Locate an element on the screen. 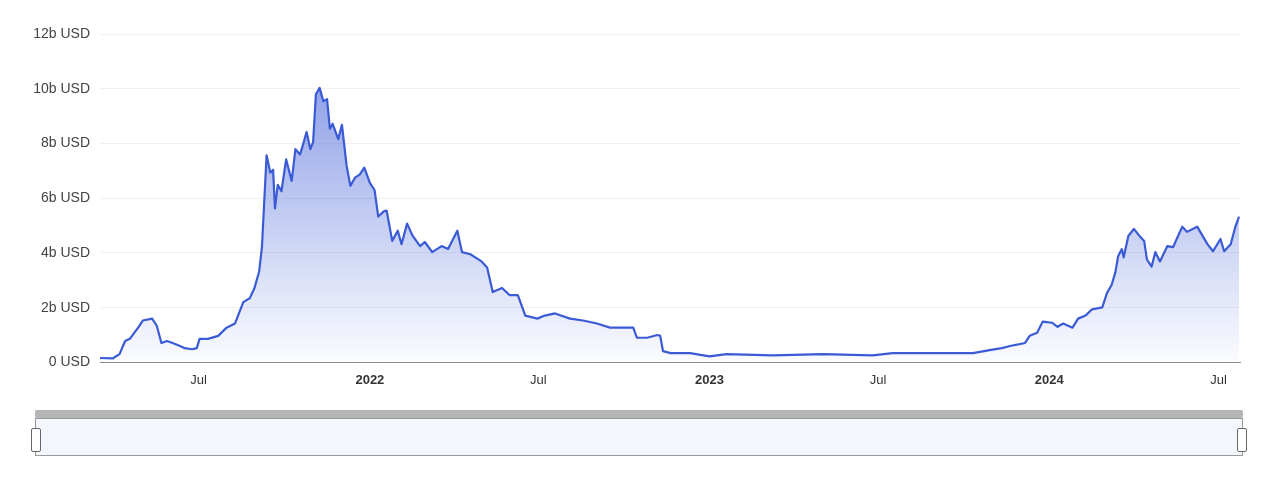 Image resolution: width=1265 pixels, height=488 pixels. y-tick-label: 0 USD is located at coordinates (69, 361).